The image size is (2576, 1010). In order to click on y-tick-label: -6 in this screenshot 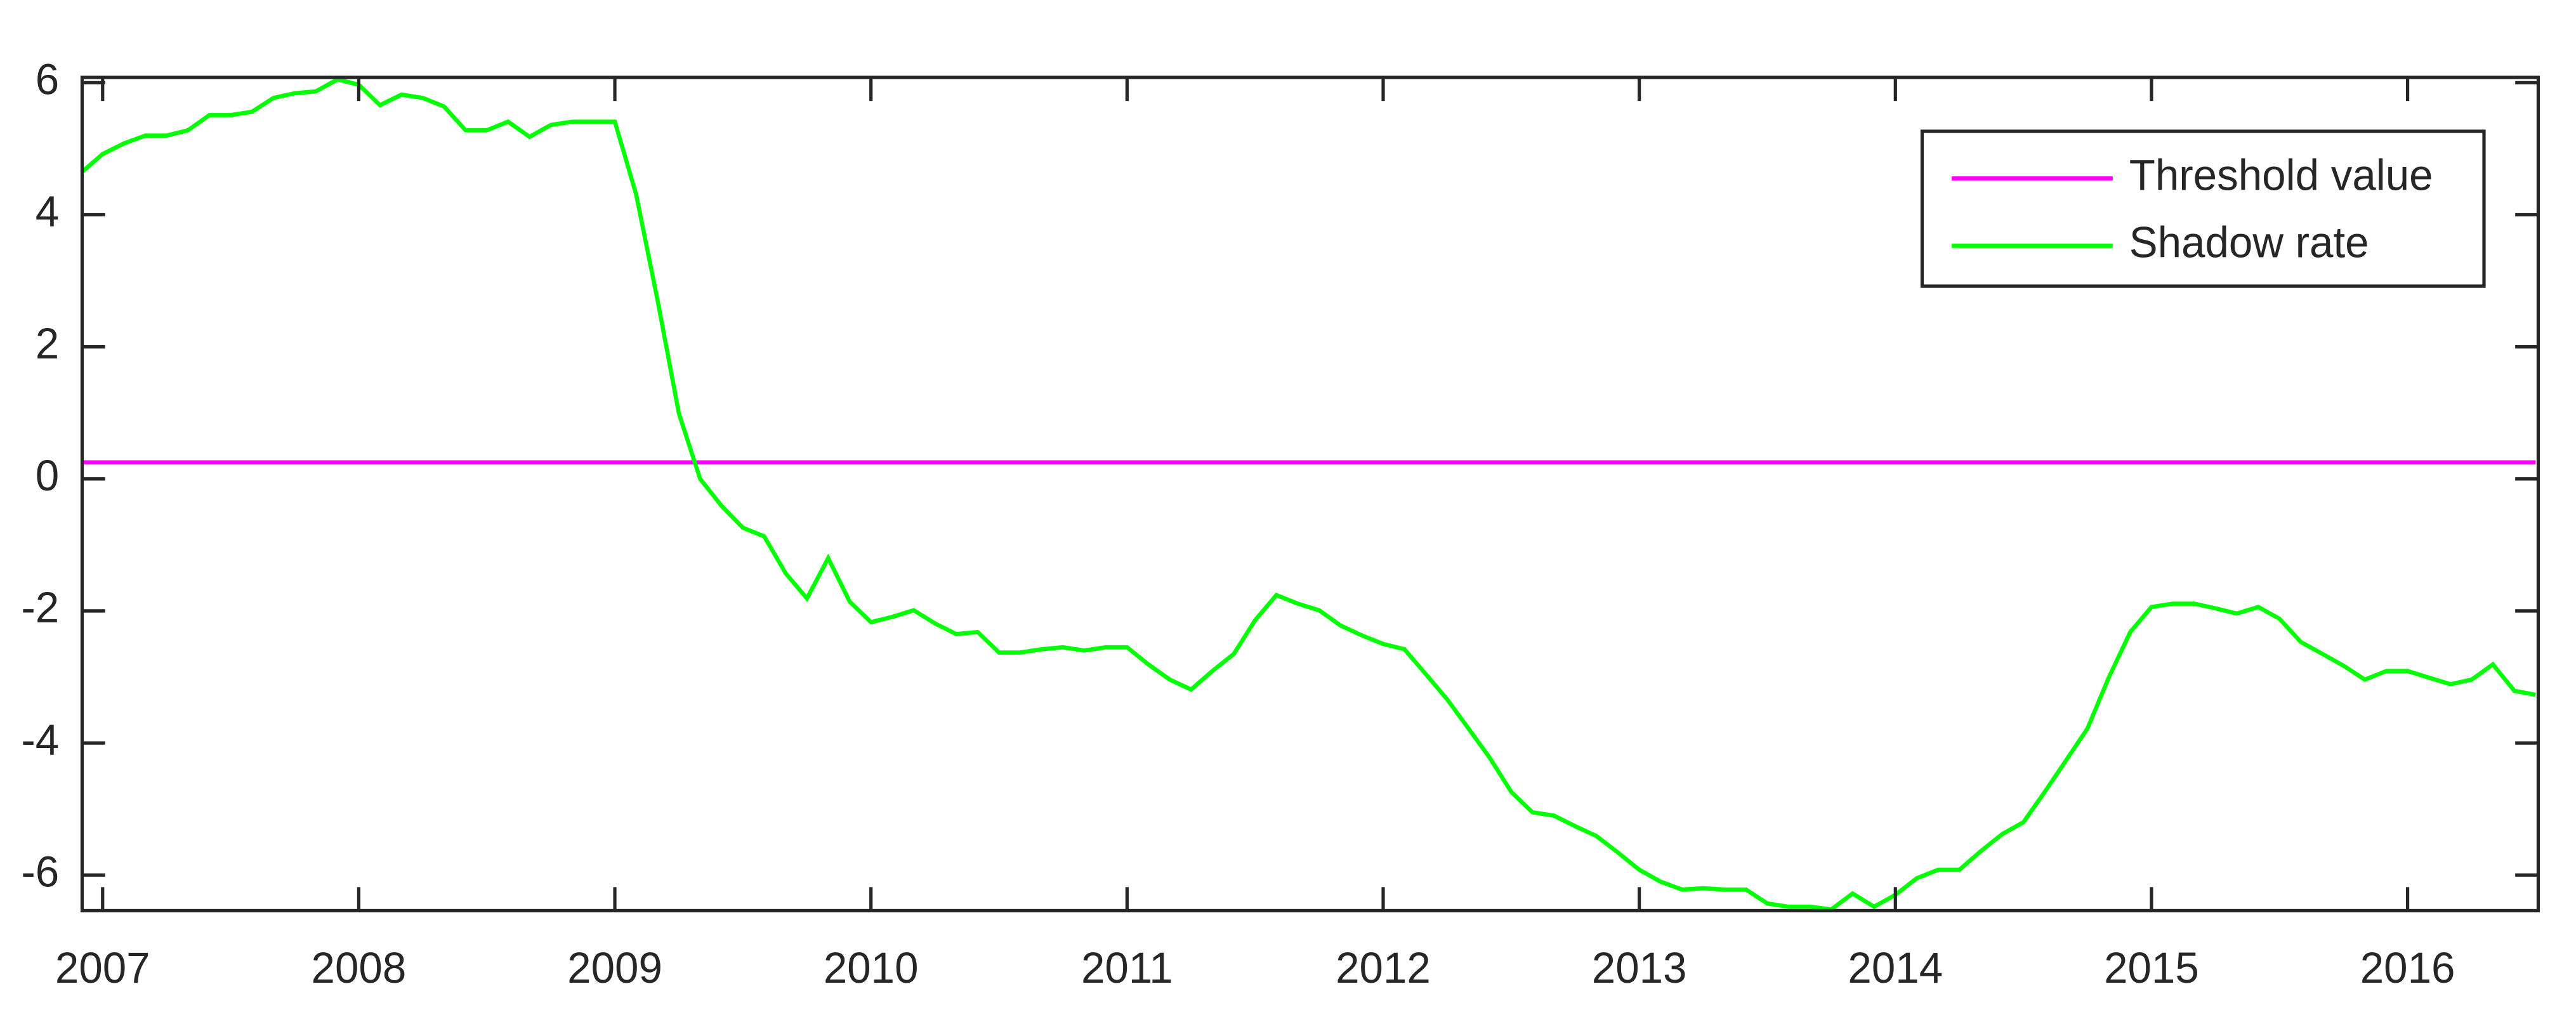, I will do `click(40, 872)`.